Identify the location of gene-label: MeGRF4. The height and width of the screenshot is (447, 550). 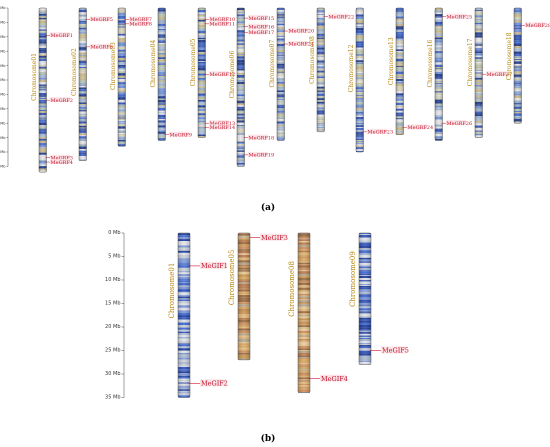
(62, 163).